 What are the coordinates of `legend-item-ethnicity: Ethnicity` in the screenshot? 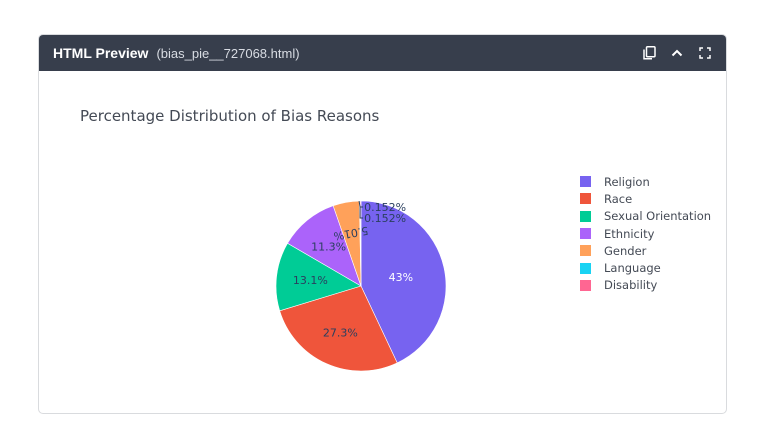 It's located at (645, 233).